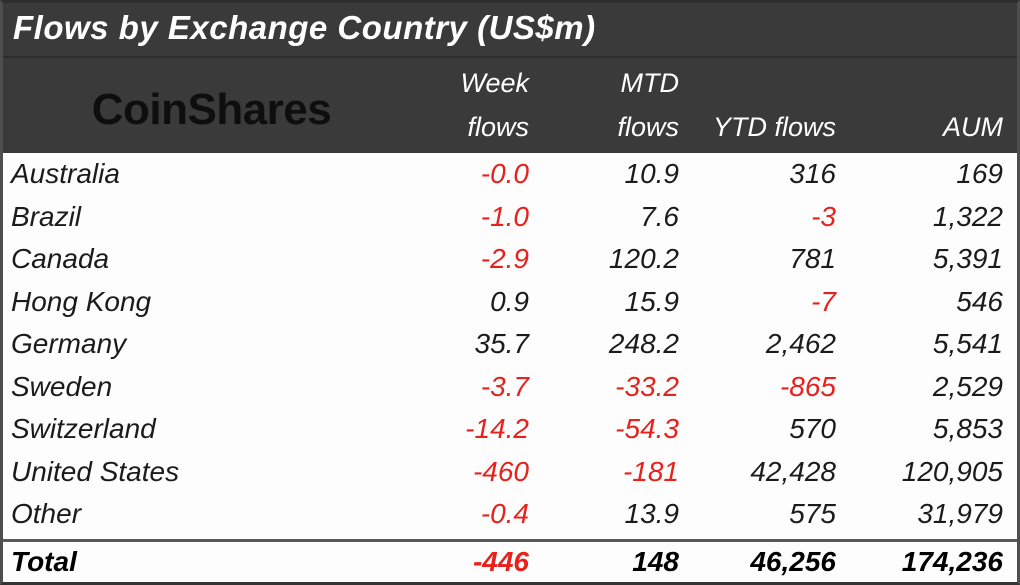  I want to click on table-row: Hong Kong 0.9 15.9 -7 546, so click(510, 302).